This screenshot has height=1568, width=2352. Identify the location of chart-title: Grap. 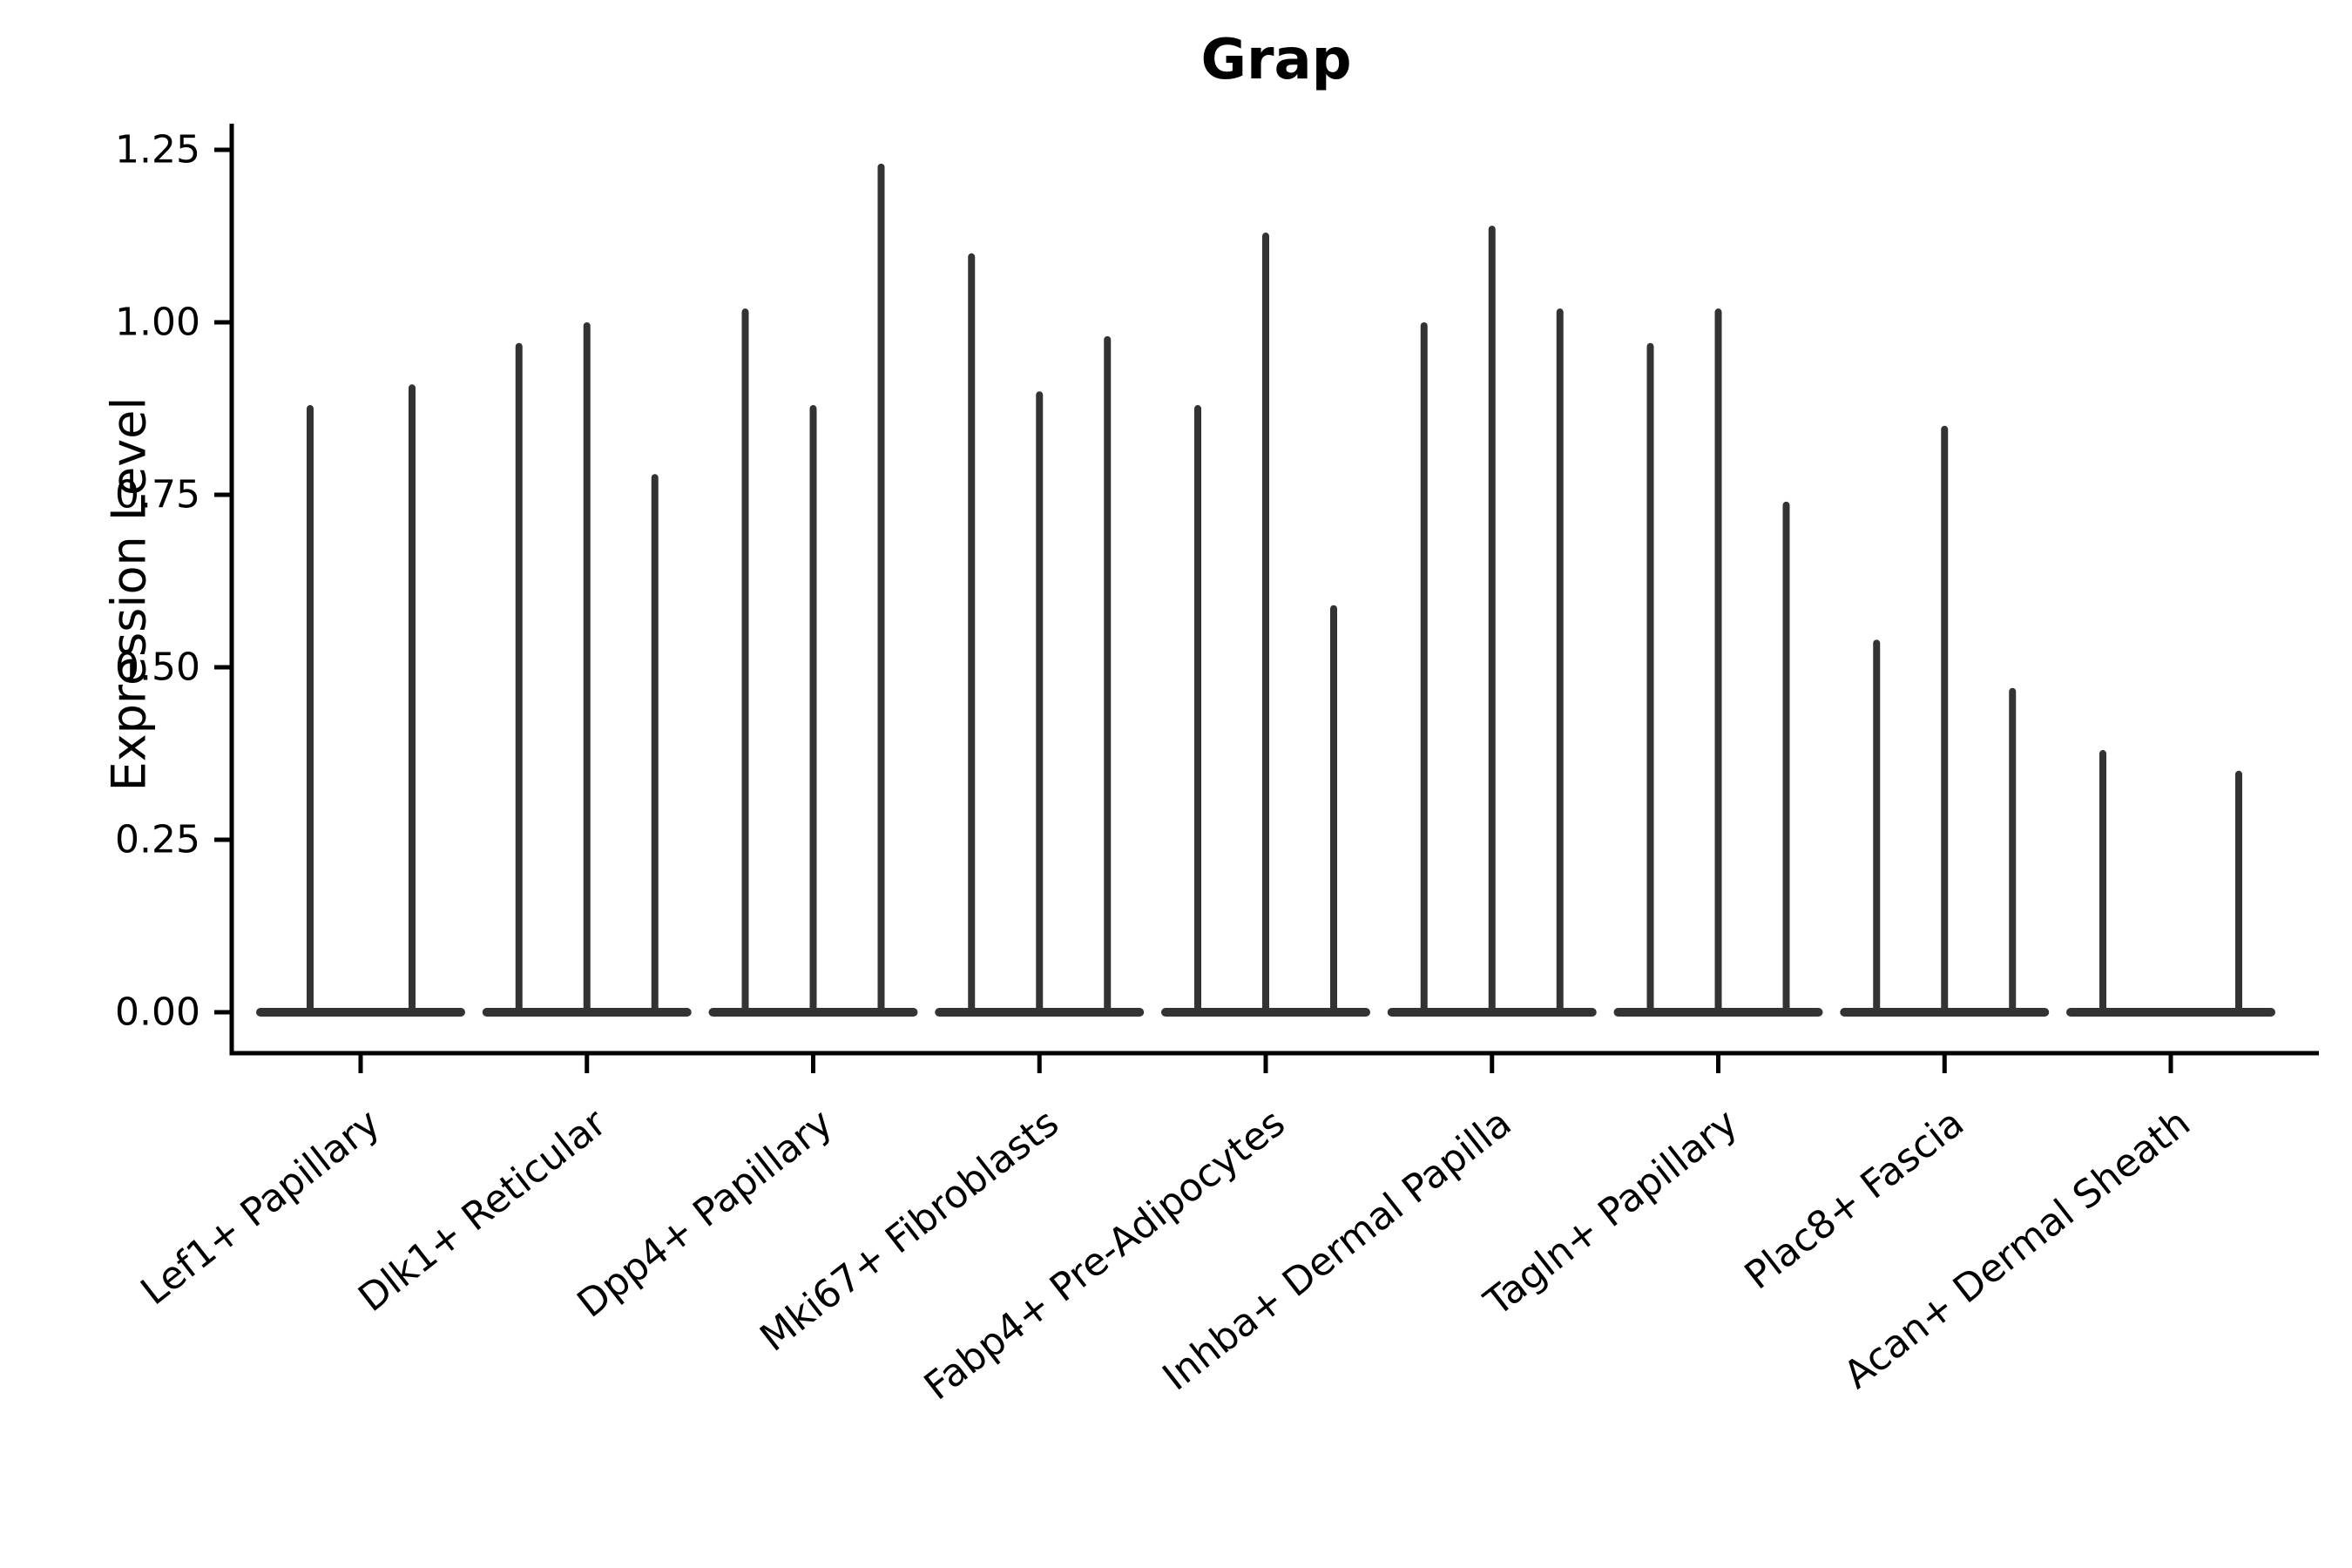
(1276, 60).